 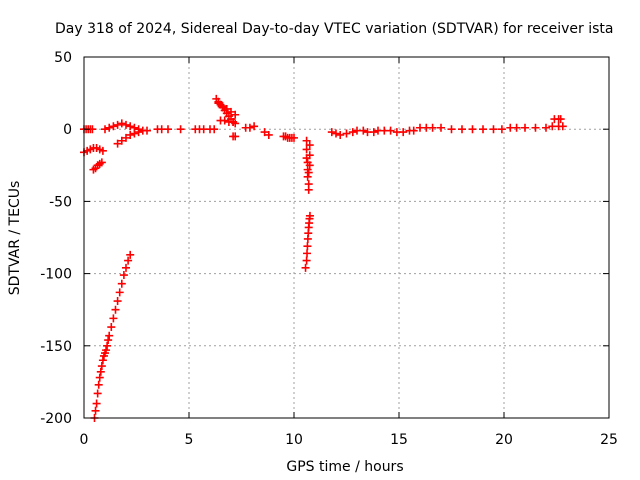 I want to click on y-tick-label: 0, so click(x=67, y=130).